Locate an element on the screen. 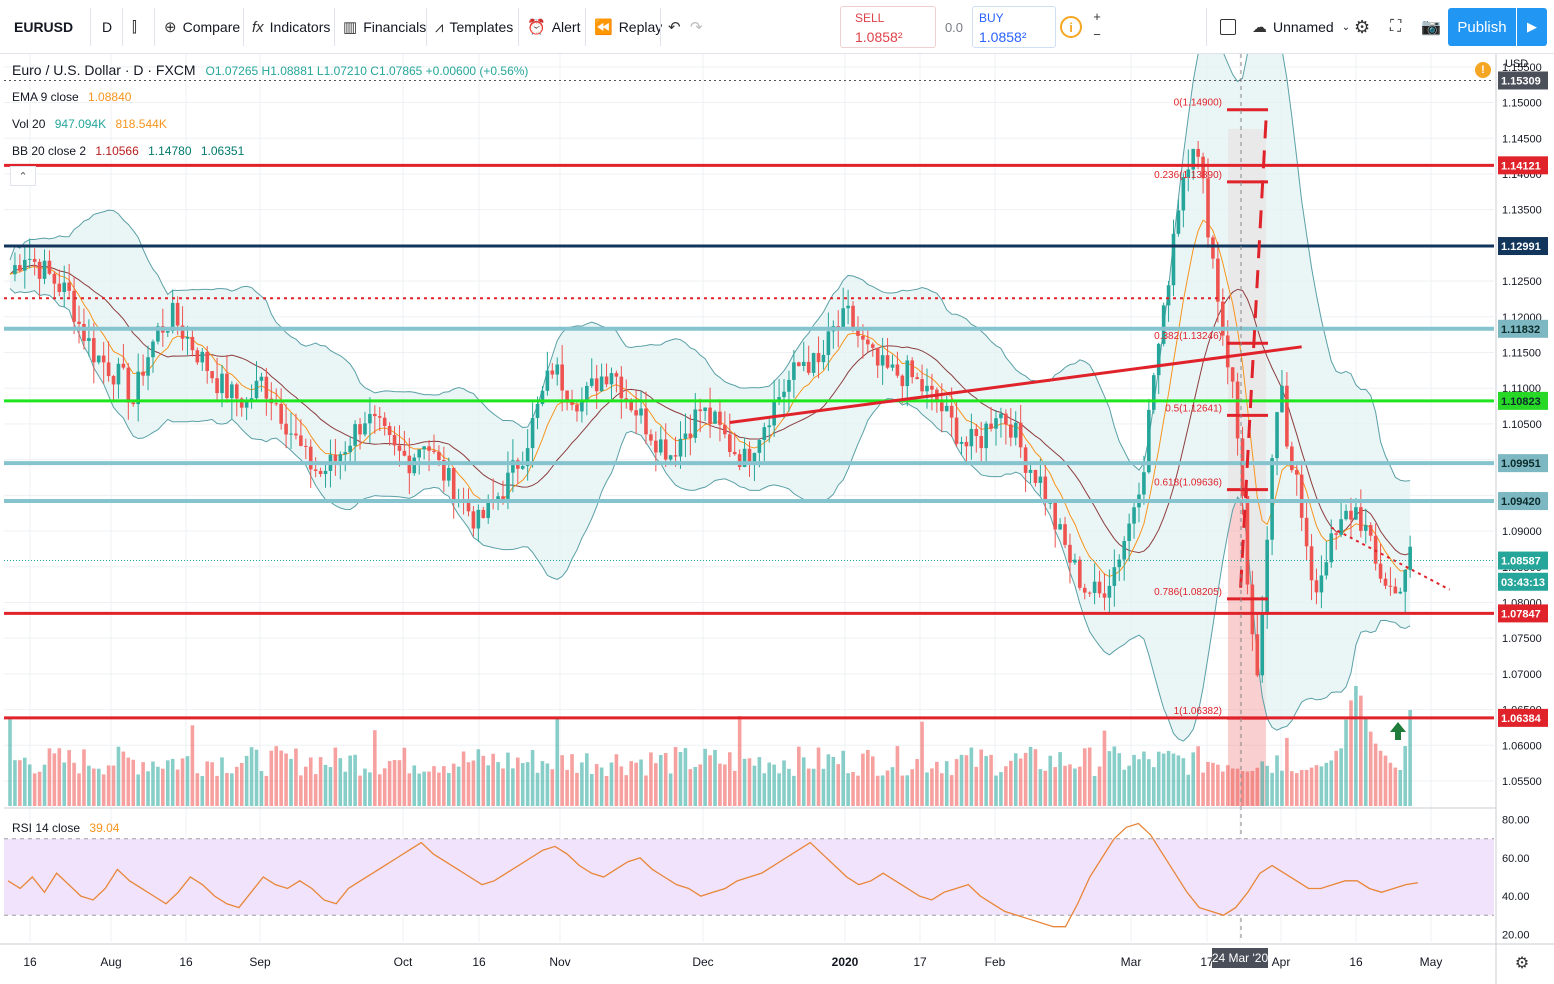  info-icon: i is located at coordinates (1071, 27).